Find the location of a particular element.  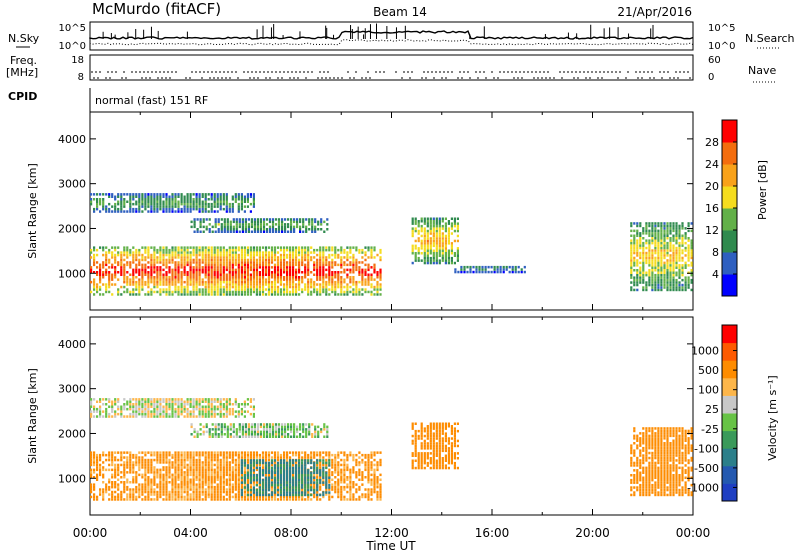

cpid-label: CPID is located at coordinates (22, 96).